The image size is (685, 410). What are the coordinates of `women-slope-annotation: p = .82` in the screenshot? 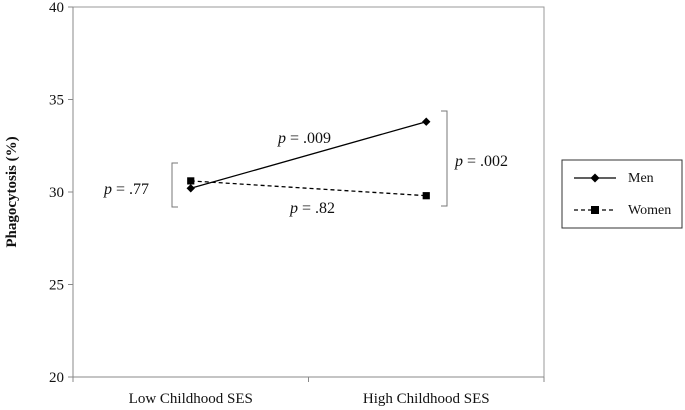 It's located at (312, 208).